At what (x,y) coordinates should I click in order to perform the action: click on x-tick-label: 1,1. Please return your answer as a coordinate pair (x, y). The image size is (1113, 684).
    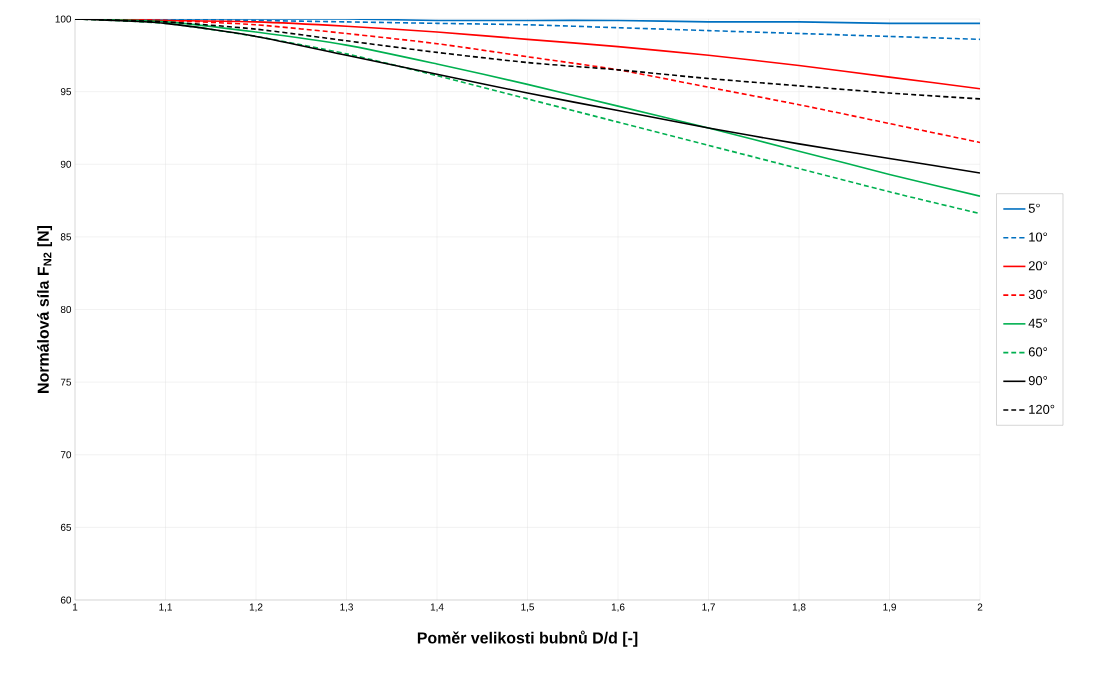
    Looking at the image, I should click on (165, 607).